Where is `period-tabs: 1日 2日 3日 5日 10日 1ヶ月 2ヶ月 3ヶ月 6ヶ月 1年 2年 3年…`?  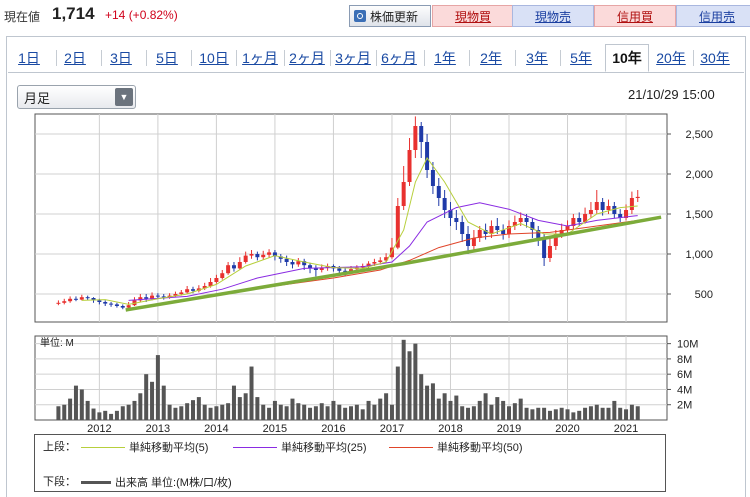 period-tabs: 1日 2日 3日 5日 10日 1ヶ月 2ヶ月 3ヶ月 6ヶ月 1年 2年 3年… is located at coordinates (376, 58).